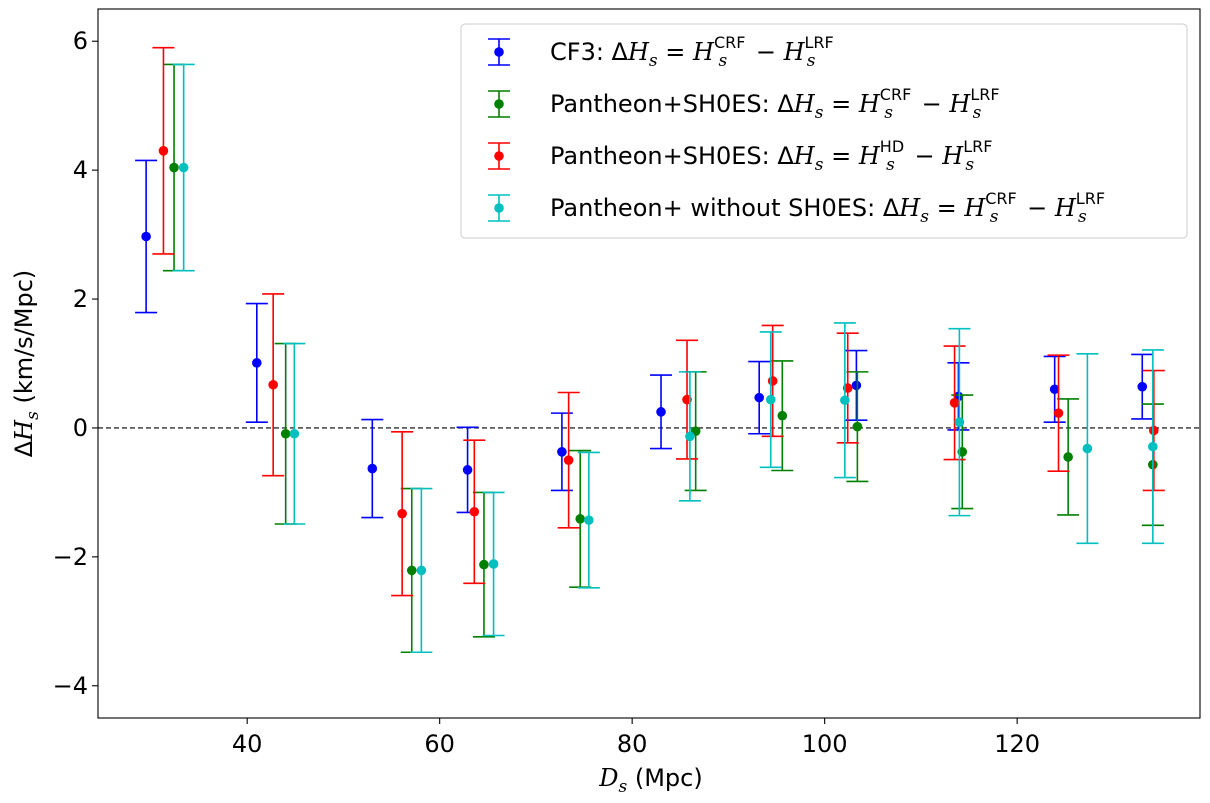 This screenshot has height=803, width=1210. I want to click on x-tick-label: 40, so click(247, 744).